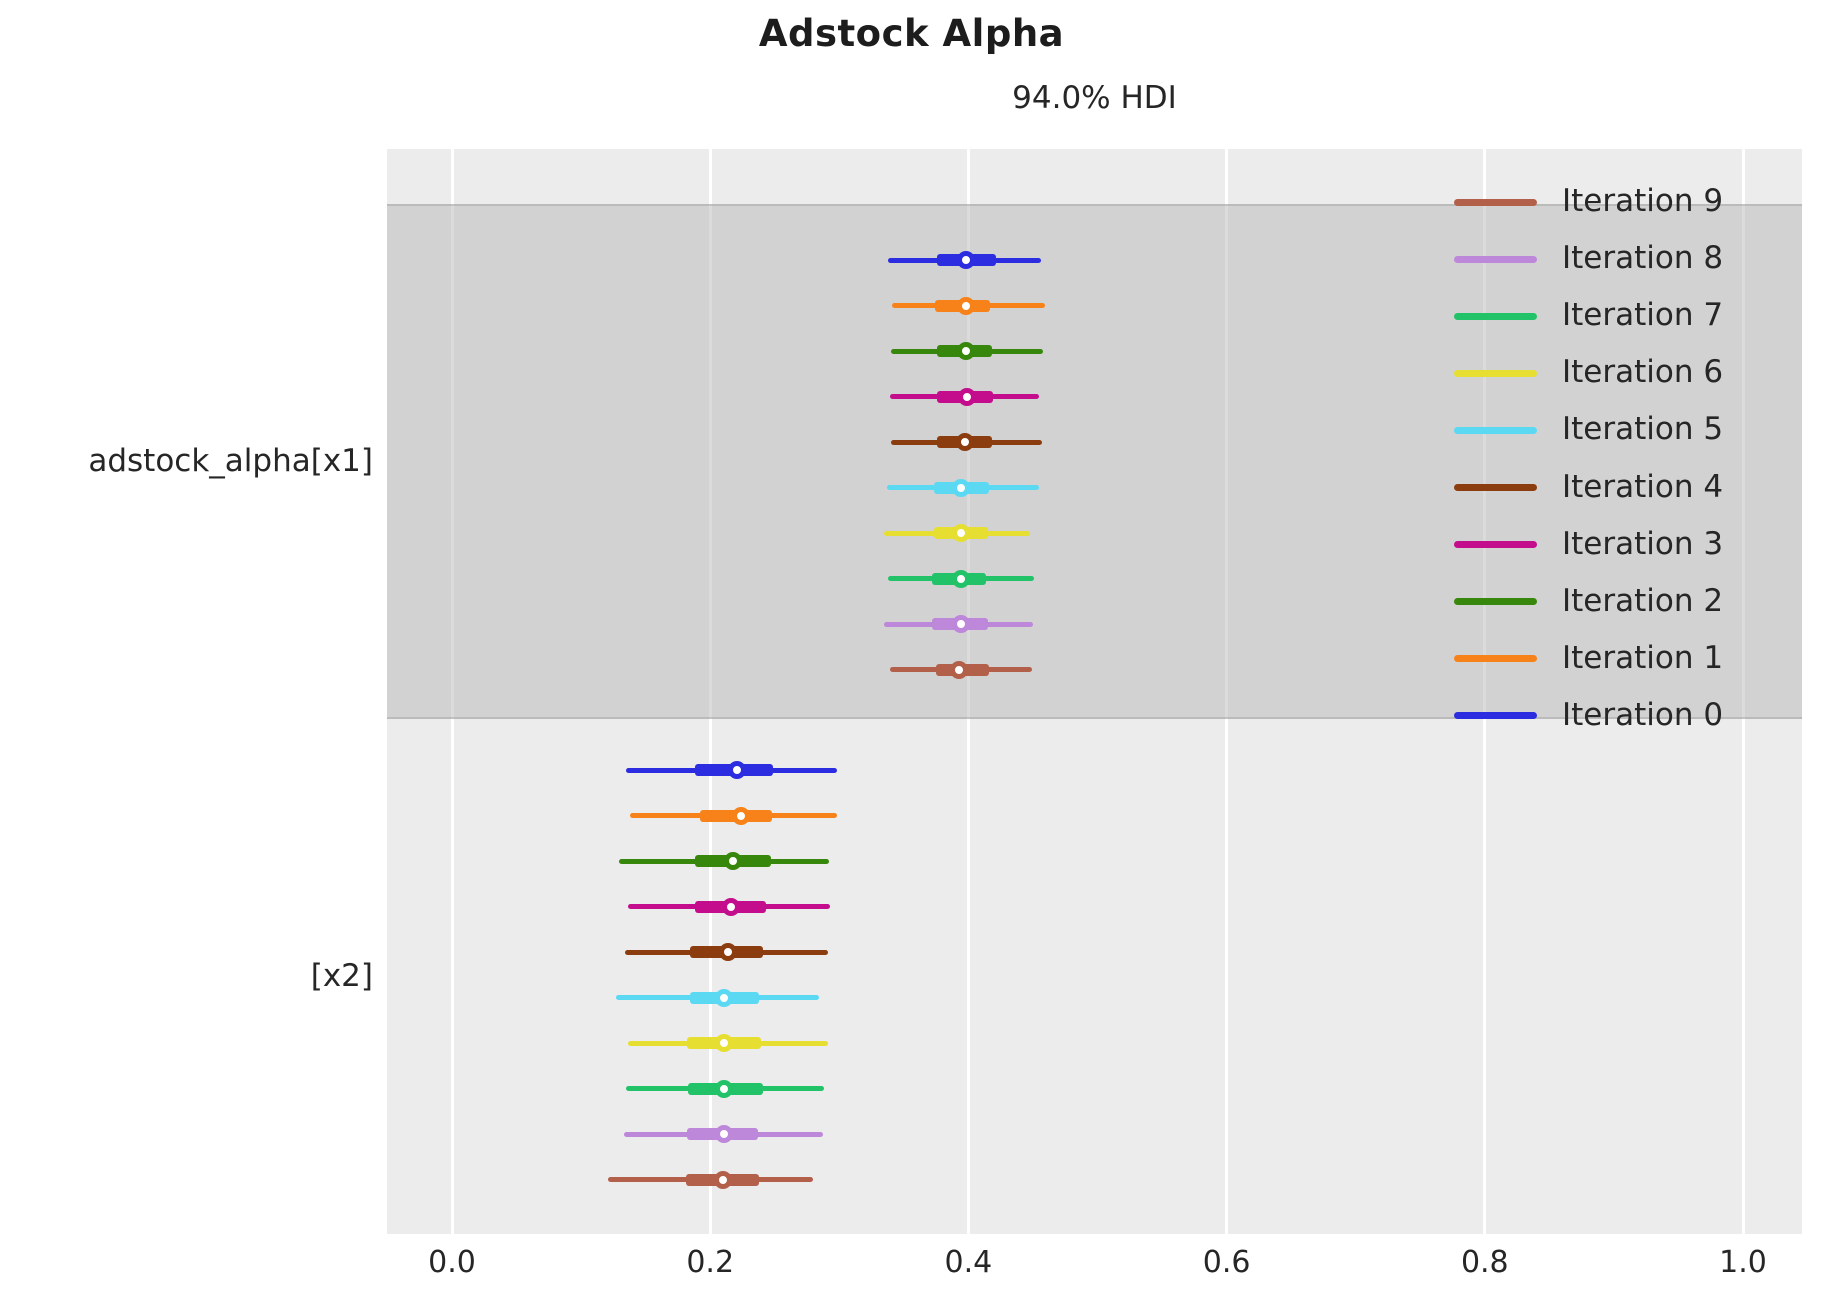  Describe the element at coordinates (1643, 657) in the screenshot. I see `legend-label: Iteration 1` at that location.